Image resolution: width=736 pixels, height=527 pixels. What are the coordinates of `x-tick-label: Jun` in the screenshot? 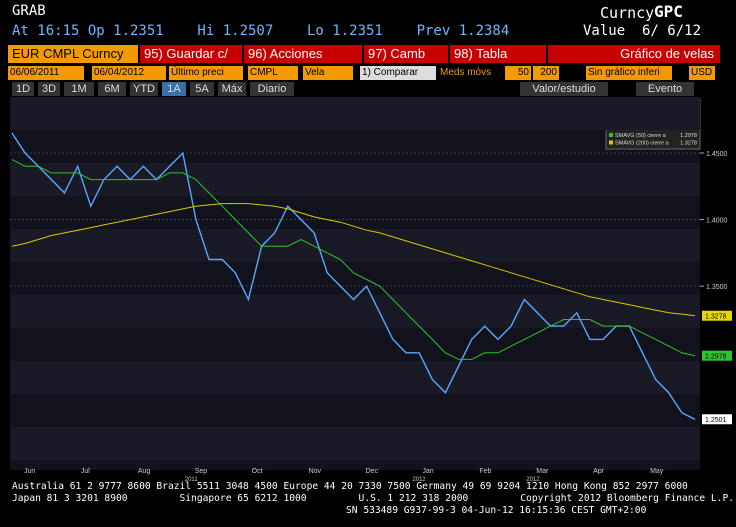 It's located at (29, 471).